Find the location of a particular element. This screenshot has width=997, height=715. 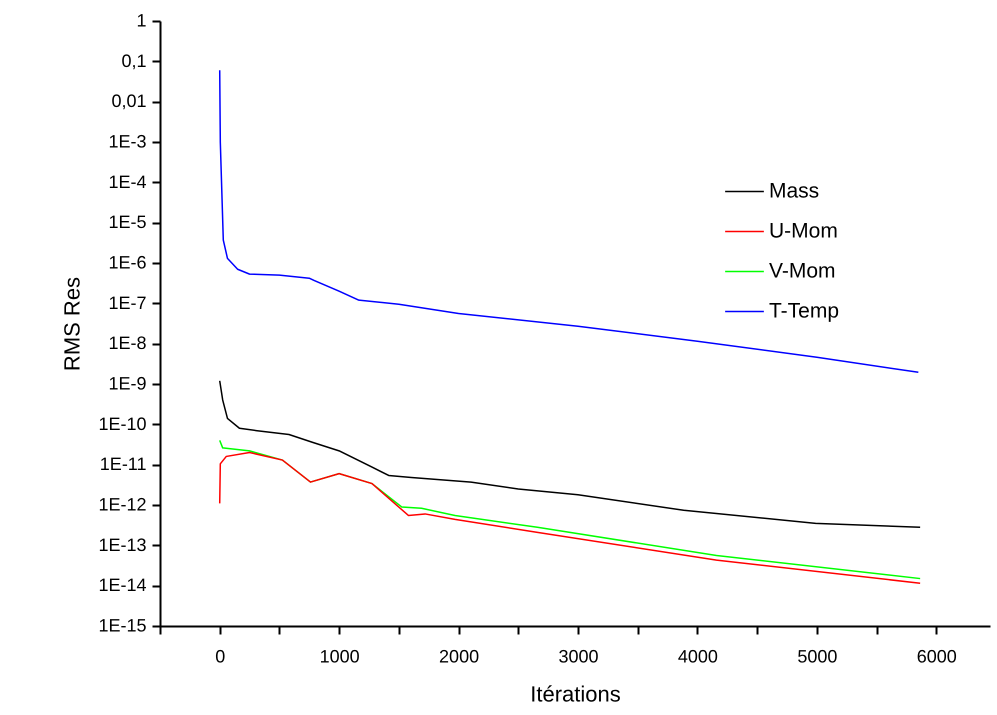

y-tick-label: 1E-14 is located at coordinates (122, 585).